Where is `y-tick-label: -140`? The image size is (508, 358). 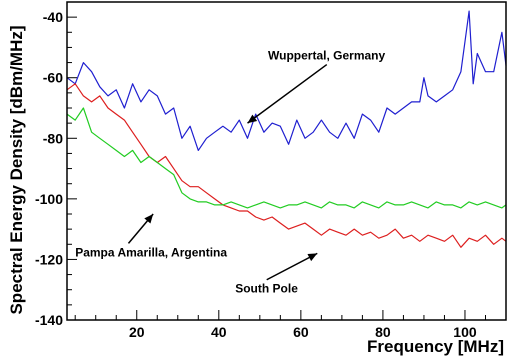
y-tick-label: -140 is located at coordinates (49, 320).